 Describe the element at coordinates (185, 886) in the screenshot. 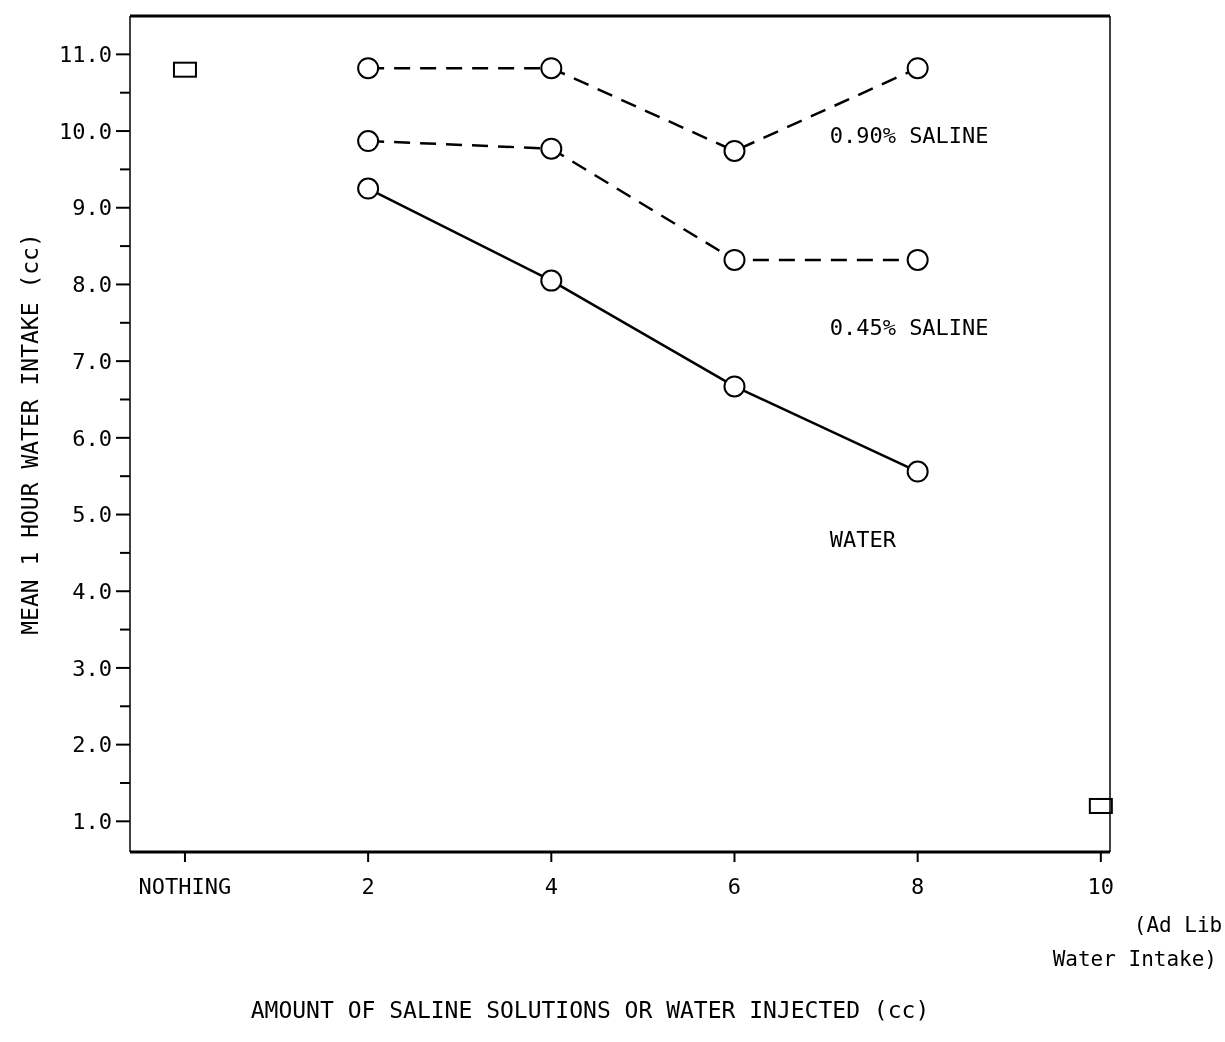

I see `x-tick-label: NOTHING` at that location.